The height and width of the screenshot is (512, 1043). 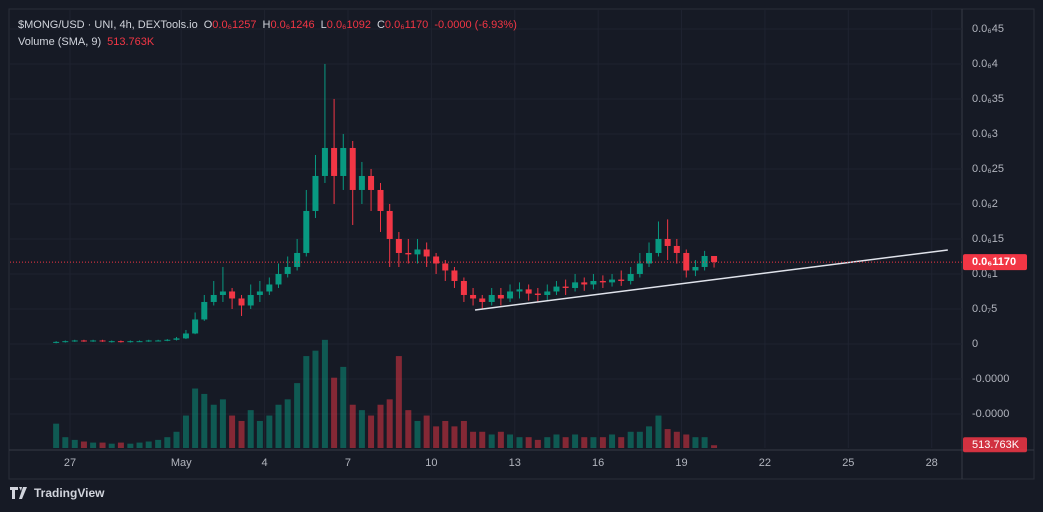 What do you see at coordinates (985, 204) in the screenshot?
I see `y-tick-label: 0.0₆2` at bounding box center [985, 204].